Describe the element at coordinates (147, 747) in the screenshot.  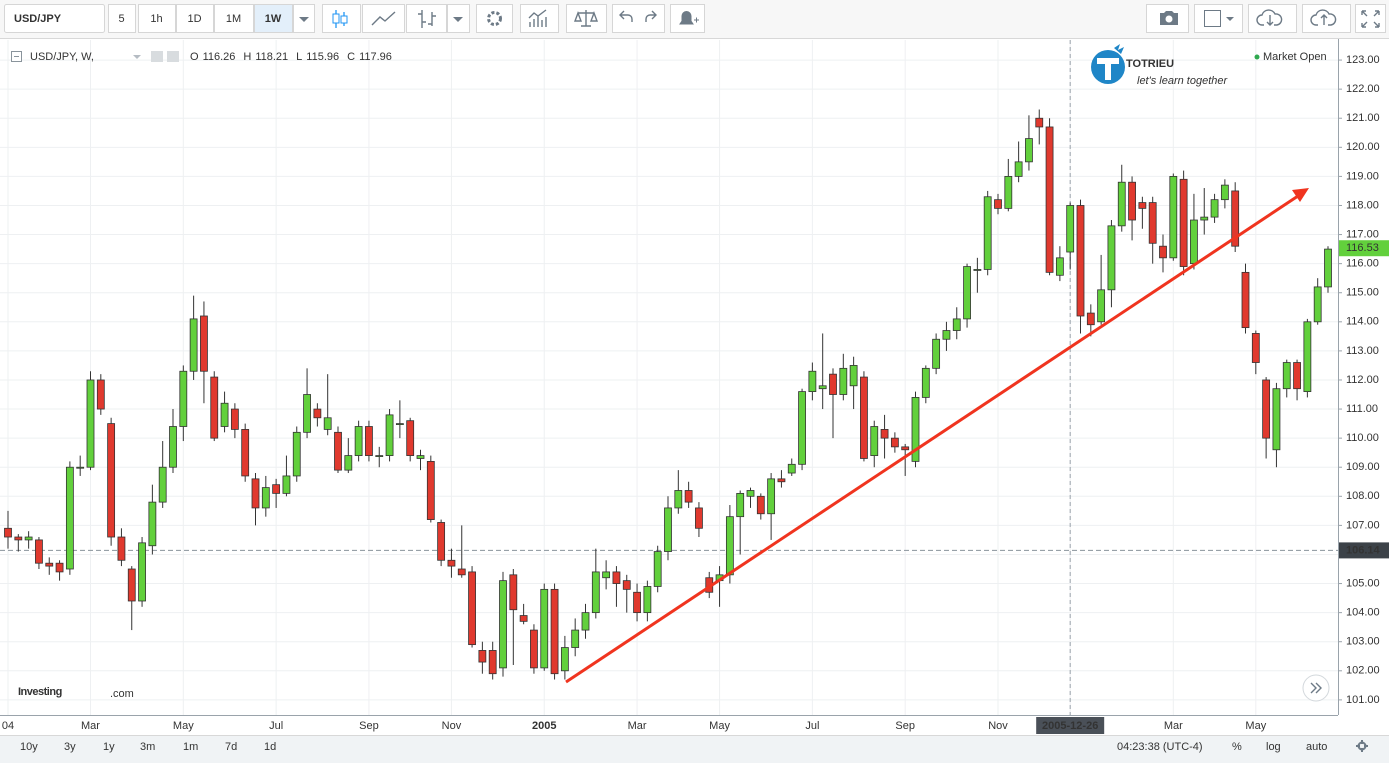
I see `range-button: 3m` at that location.